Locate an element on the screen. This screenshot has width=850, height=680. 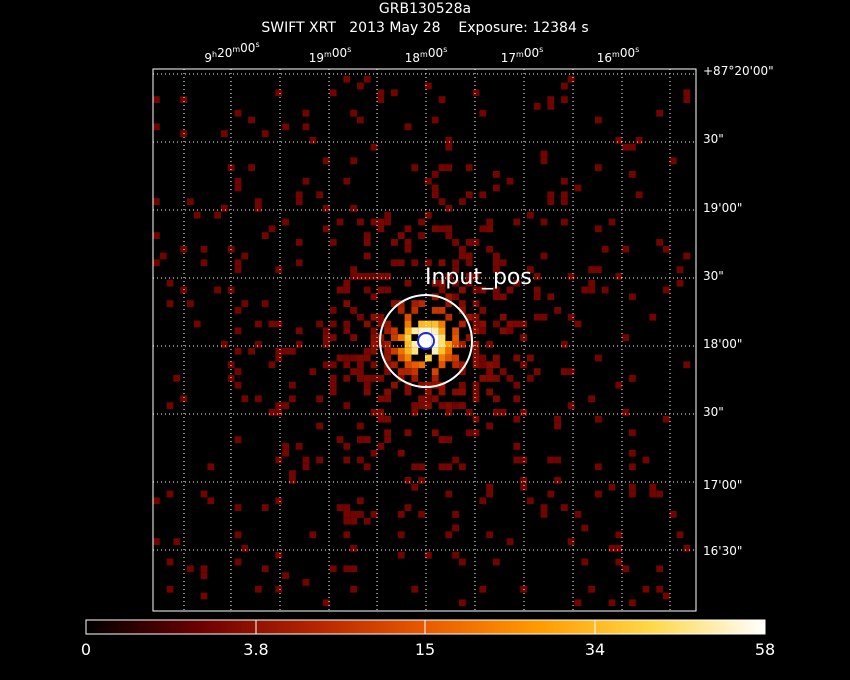
dec-tick-label: 30" is located at coordinates (713, 139).